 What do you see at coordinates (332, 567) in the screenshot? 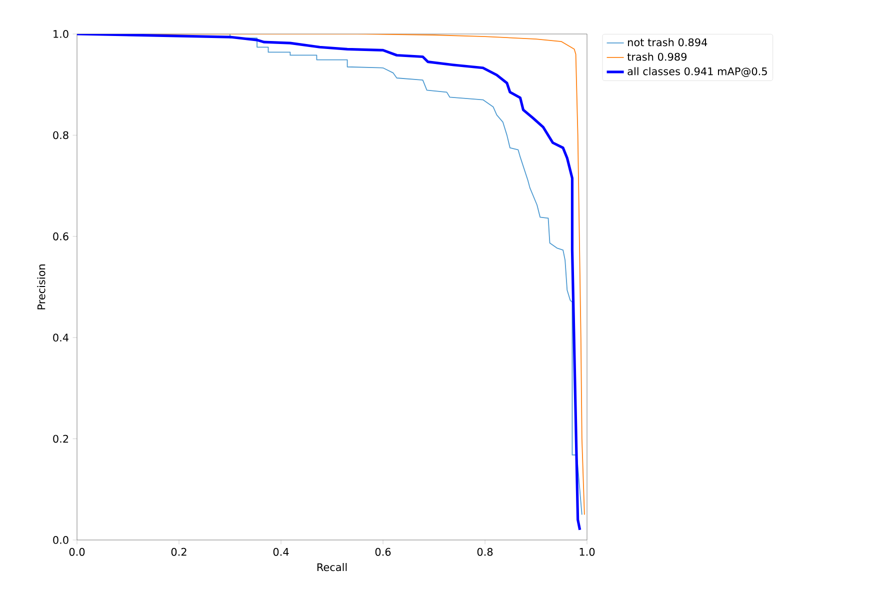
I see `x-axis-title: Recall` at bounding box center [332, 567].